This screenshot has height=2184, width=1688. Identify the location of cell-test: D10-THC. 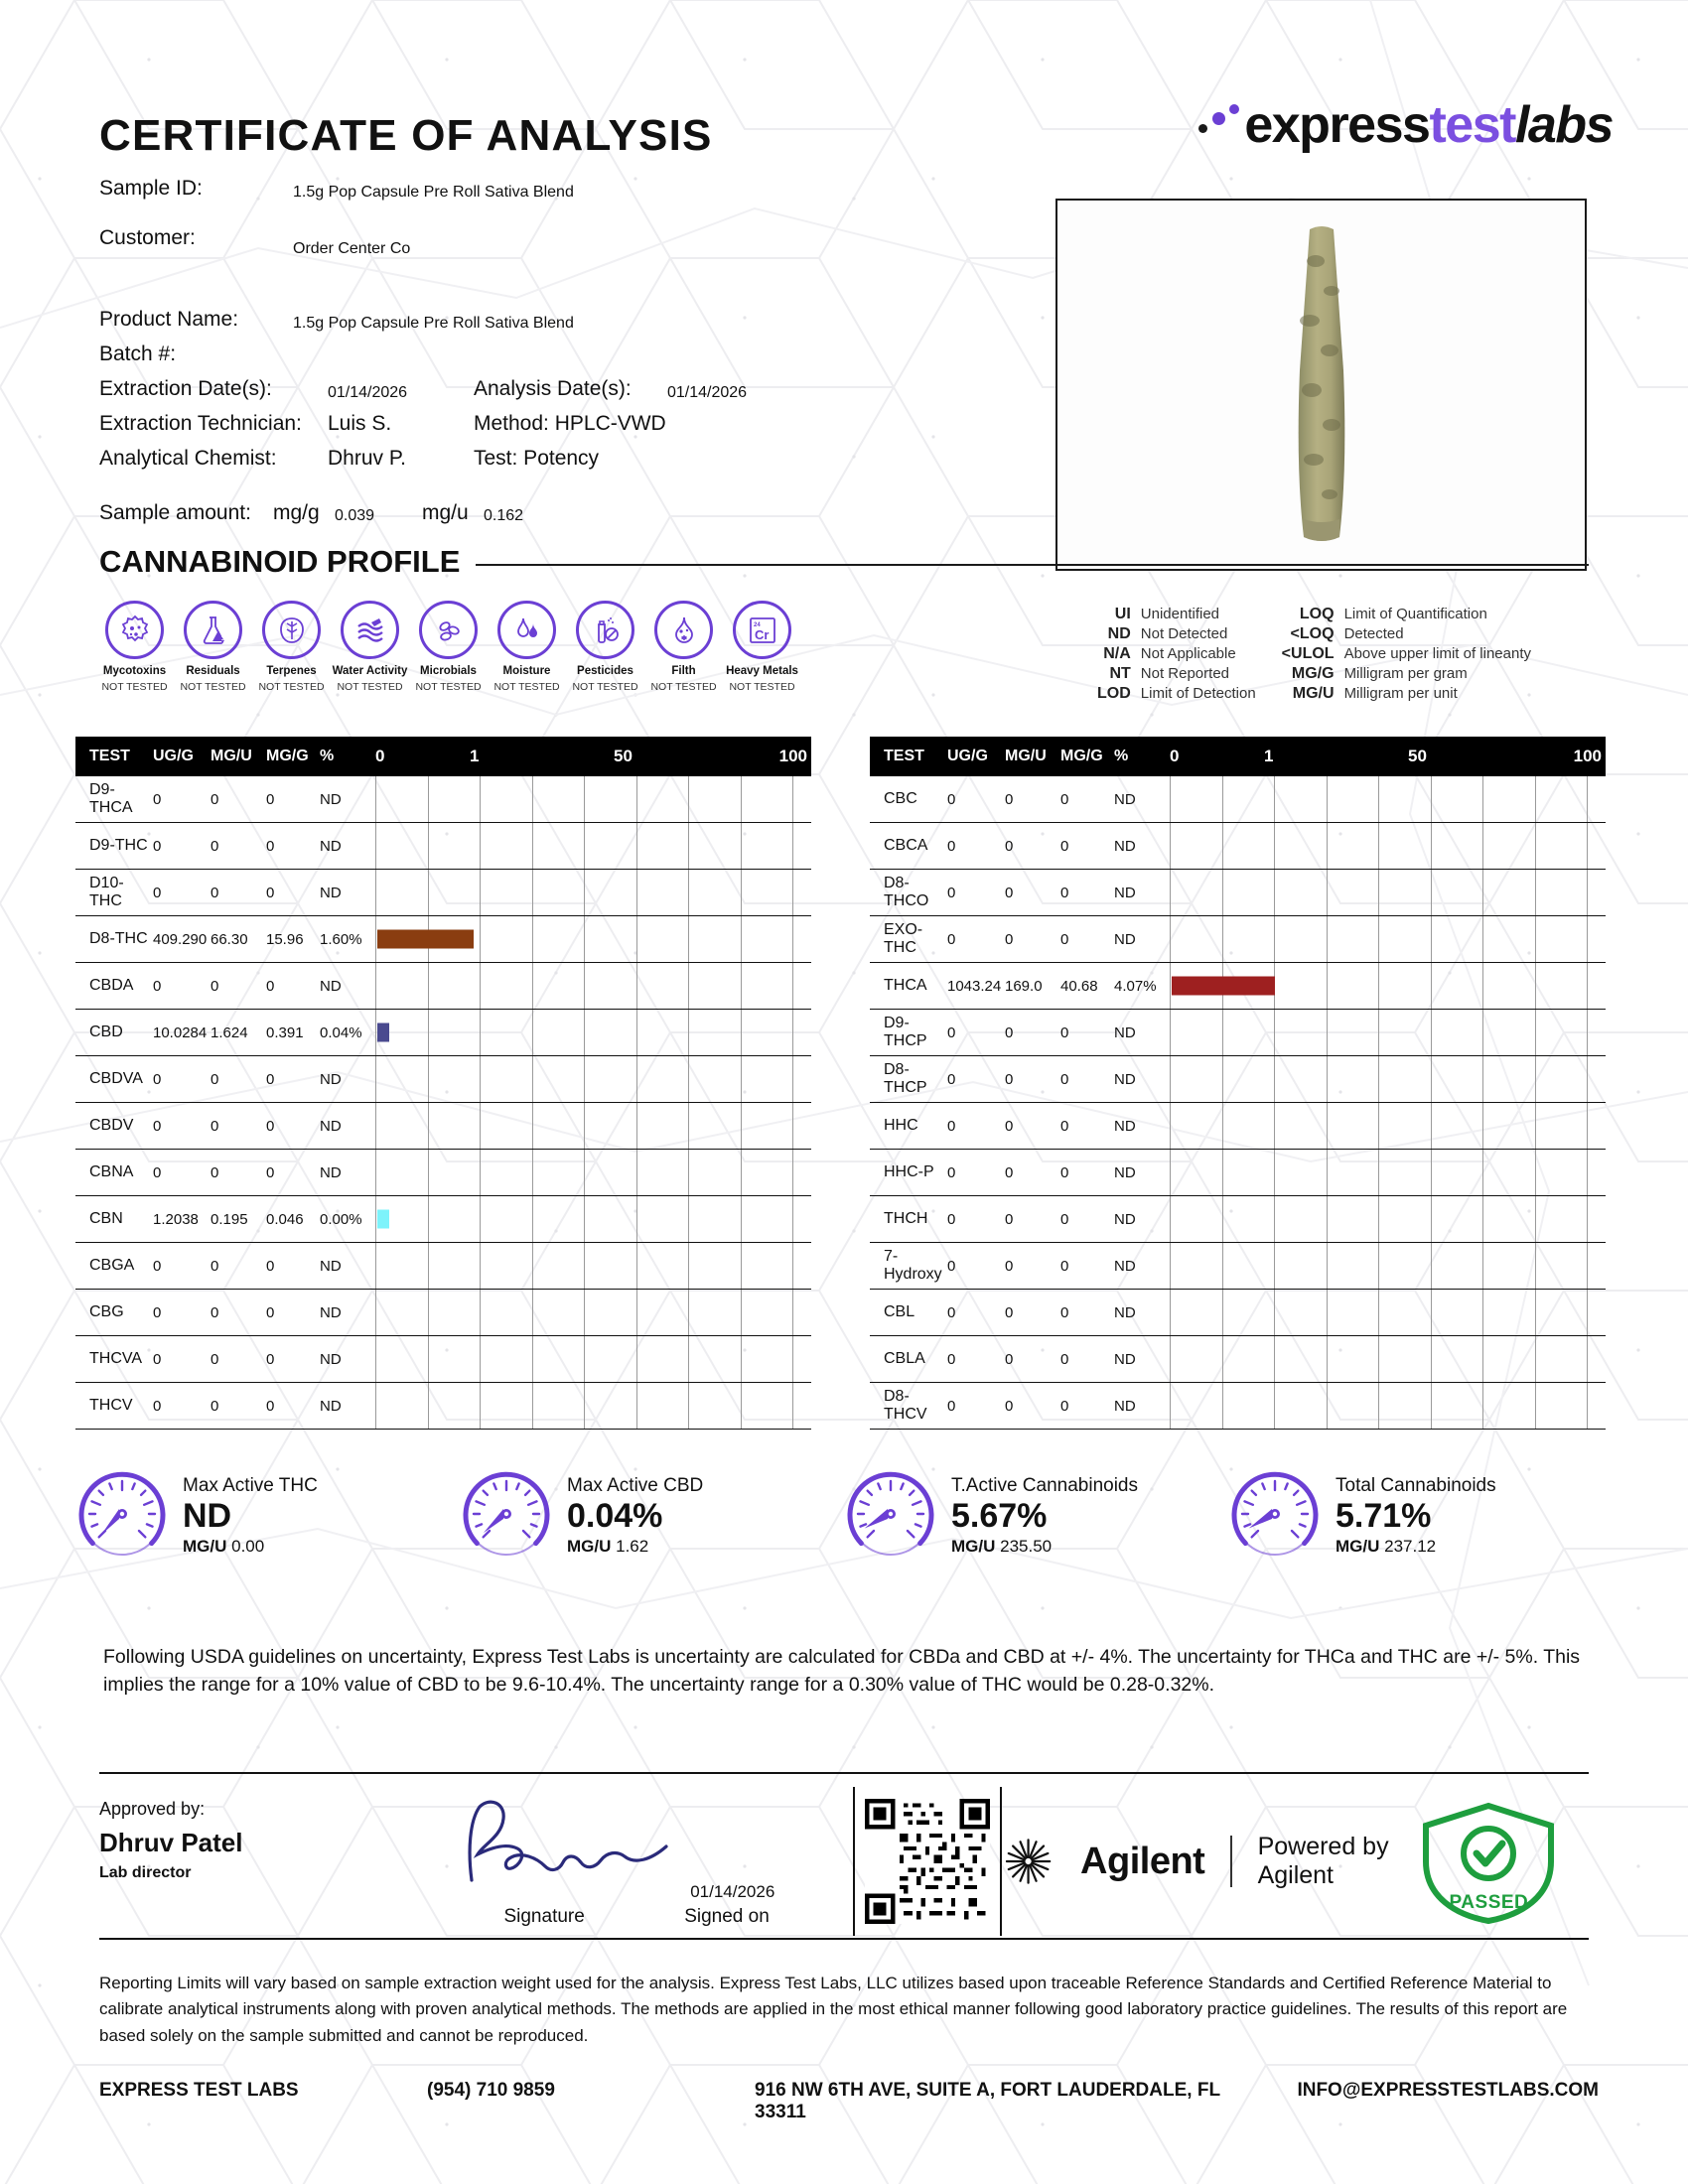
(106, 892).